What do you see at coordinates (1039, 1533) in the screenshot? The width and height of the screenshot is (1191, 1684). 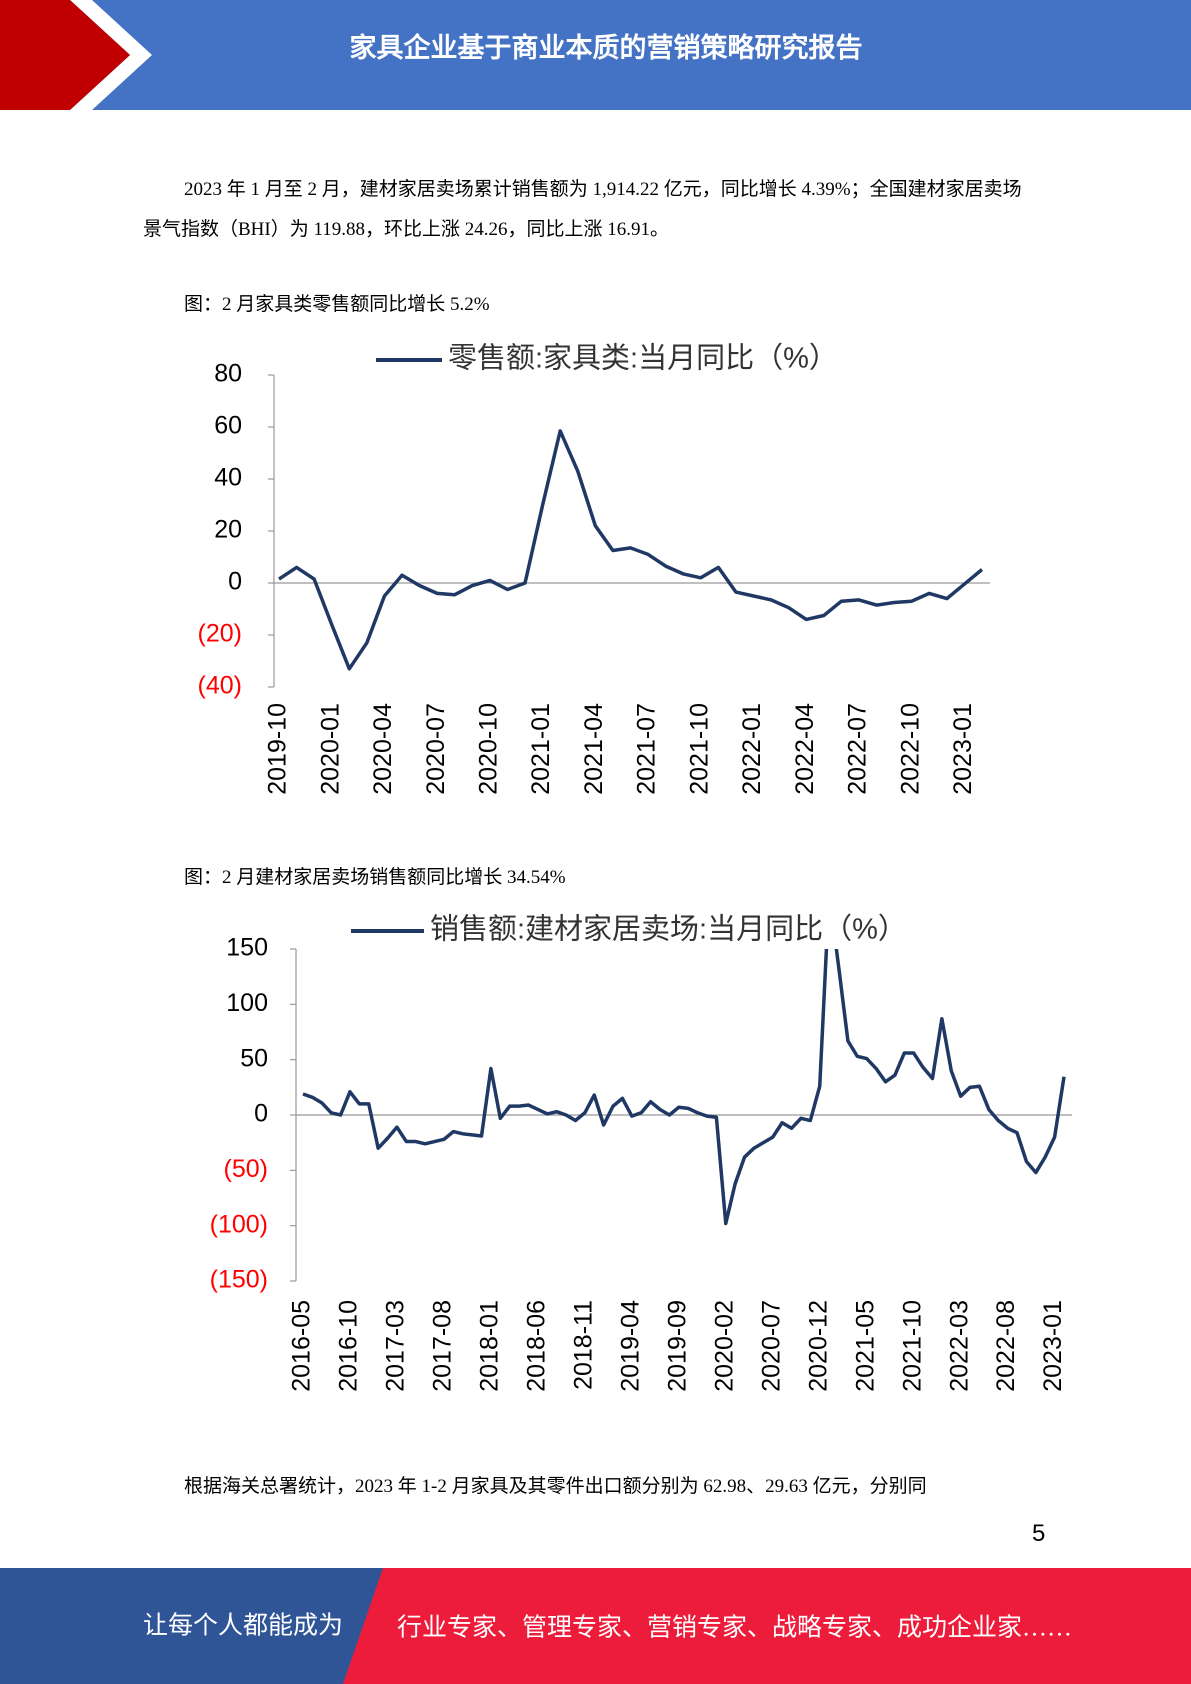 I see `page-number: 5` at bounding box center [1039, 1533].